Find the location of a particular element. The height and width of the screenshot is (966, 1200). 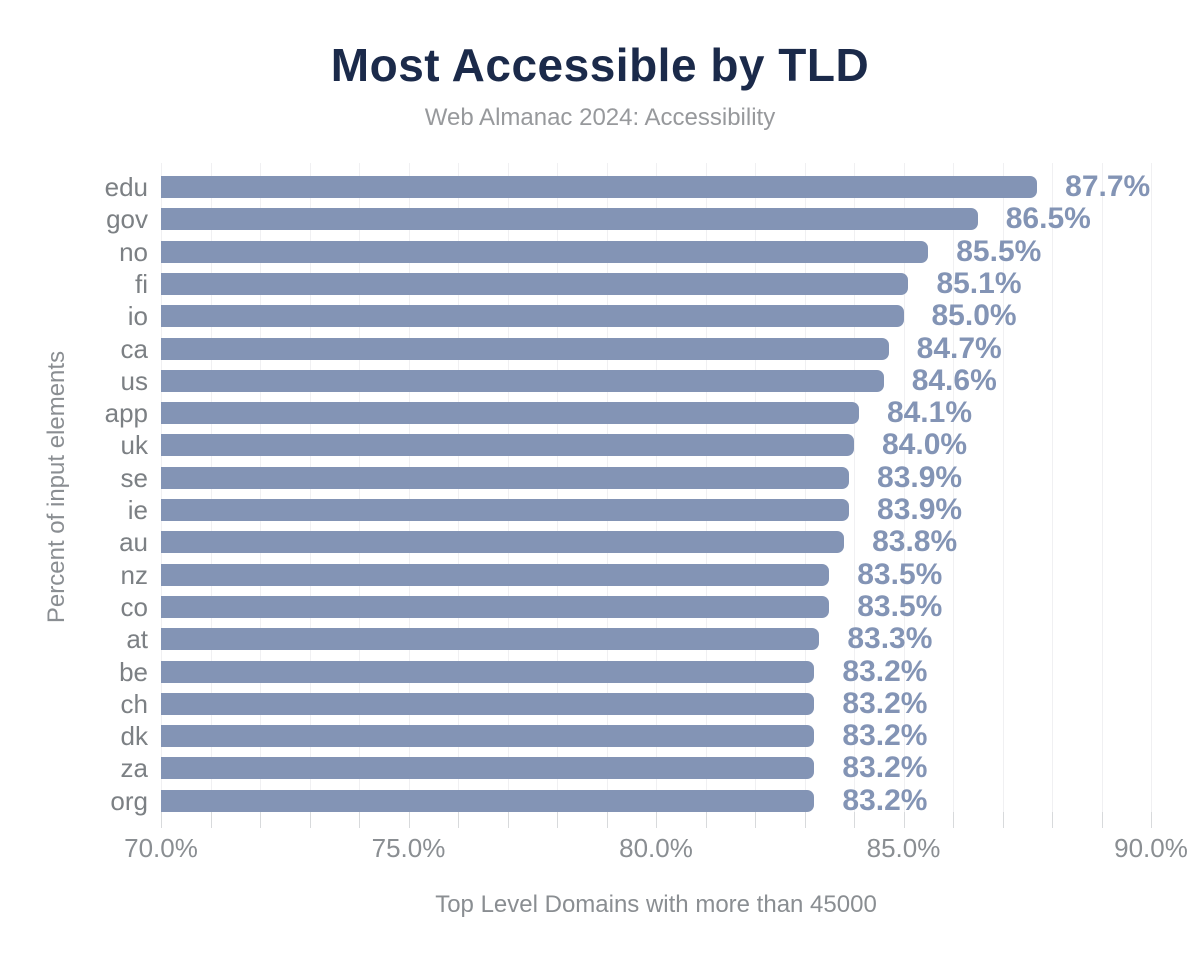

bar-row: at 83.3% is located at coordinates (638, 639).